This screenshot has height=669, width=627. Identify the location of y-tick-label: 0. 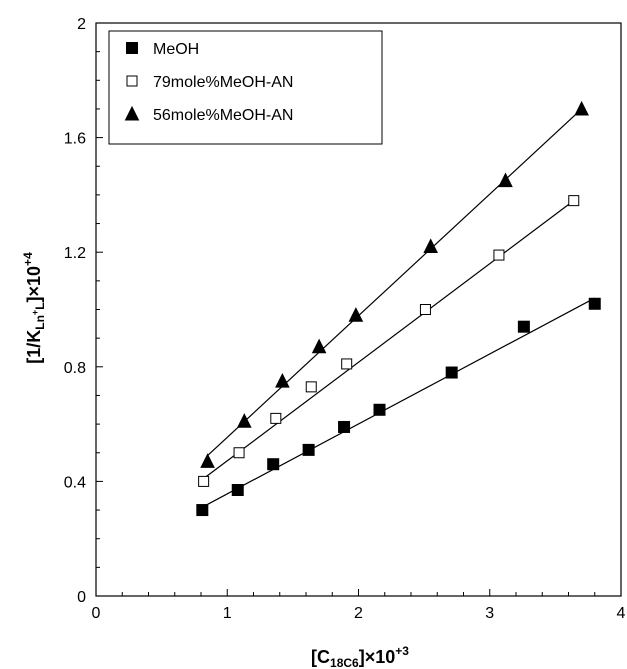
(81, 597).